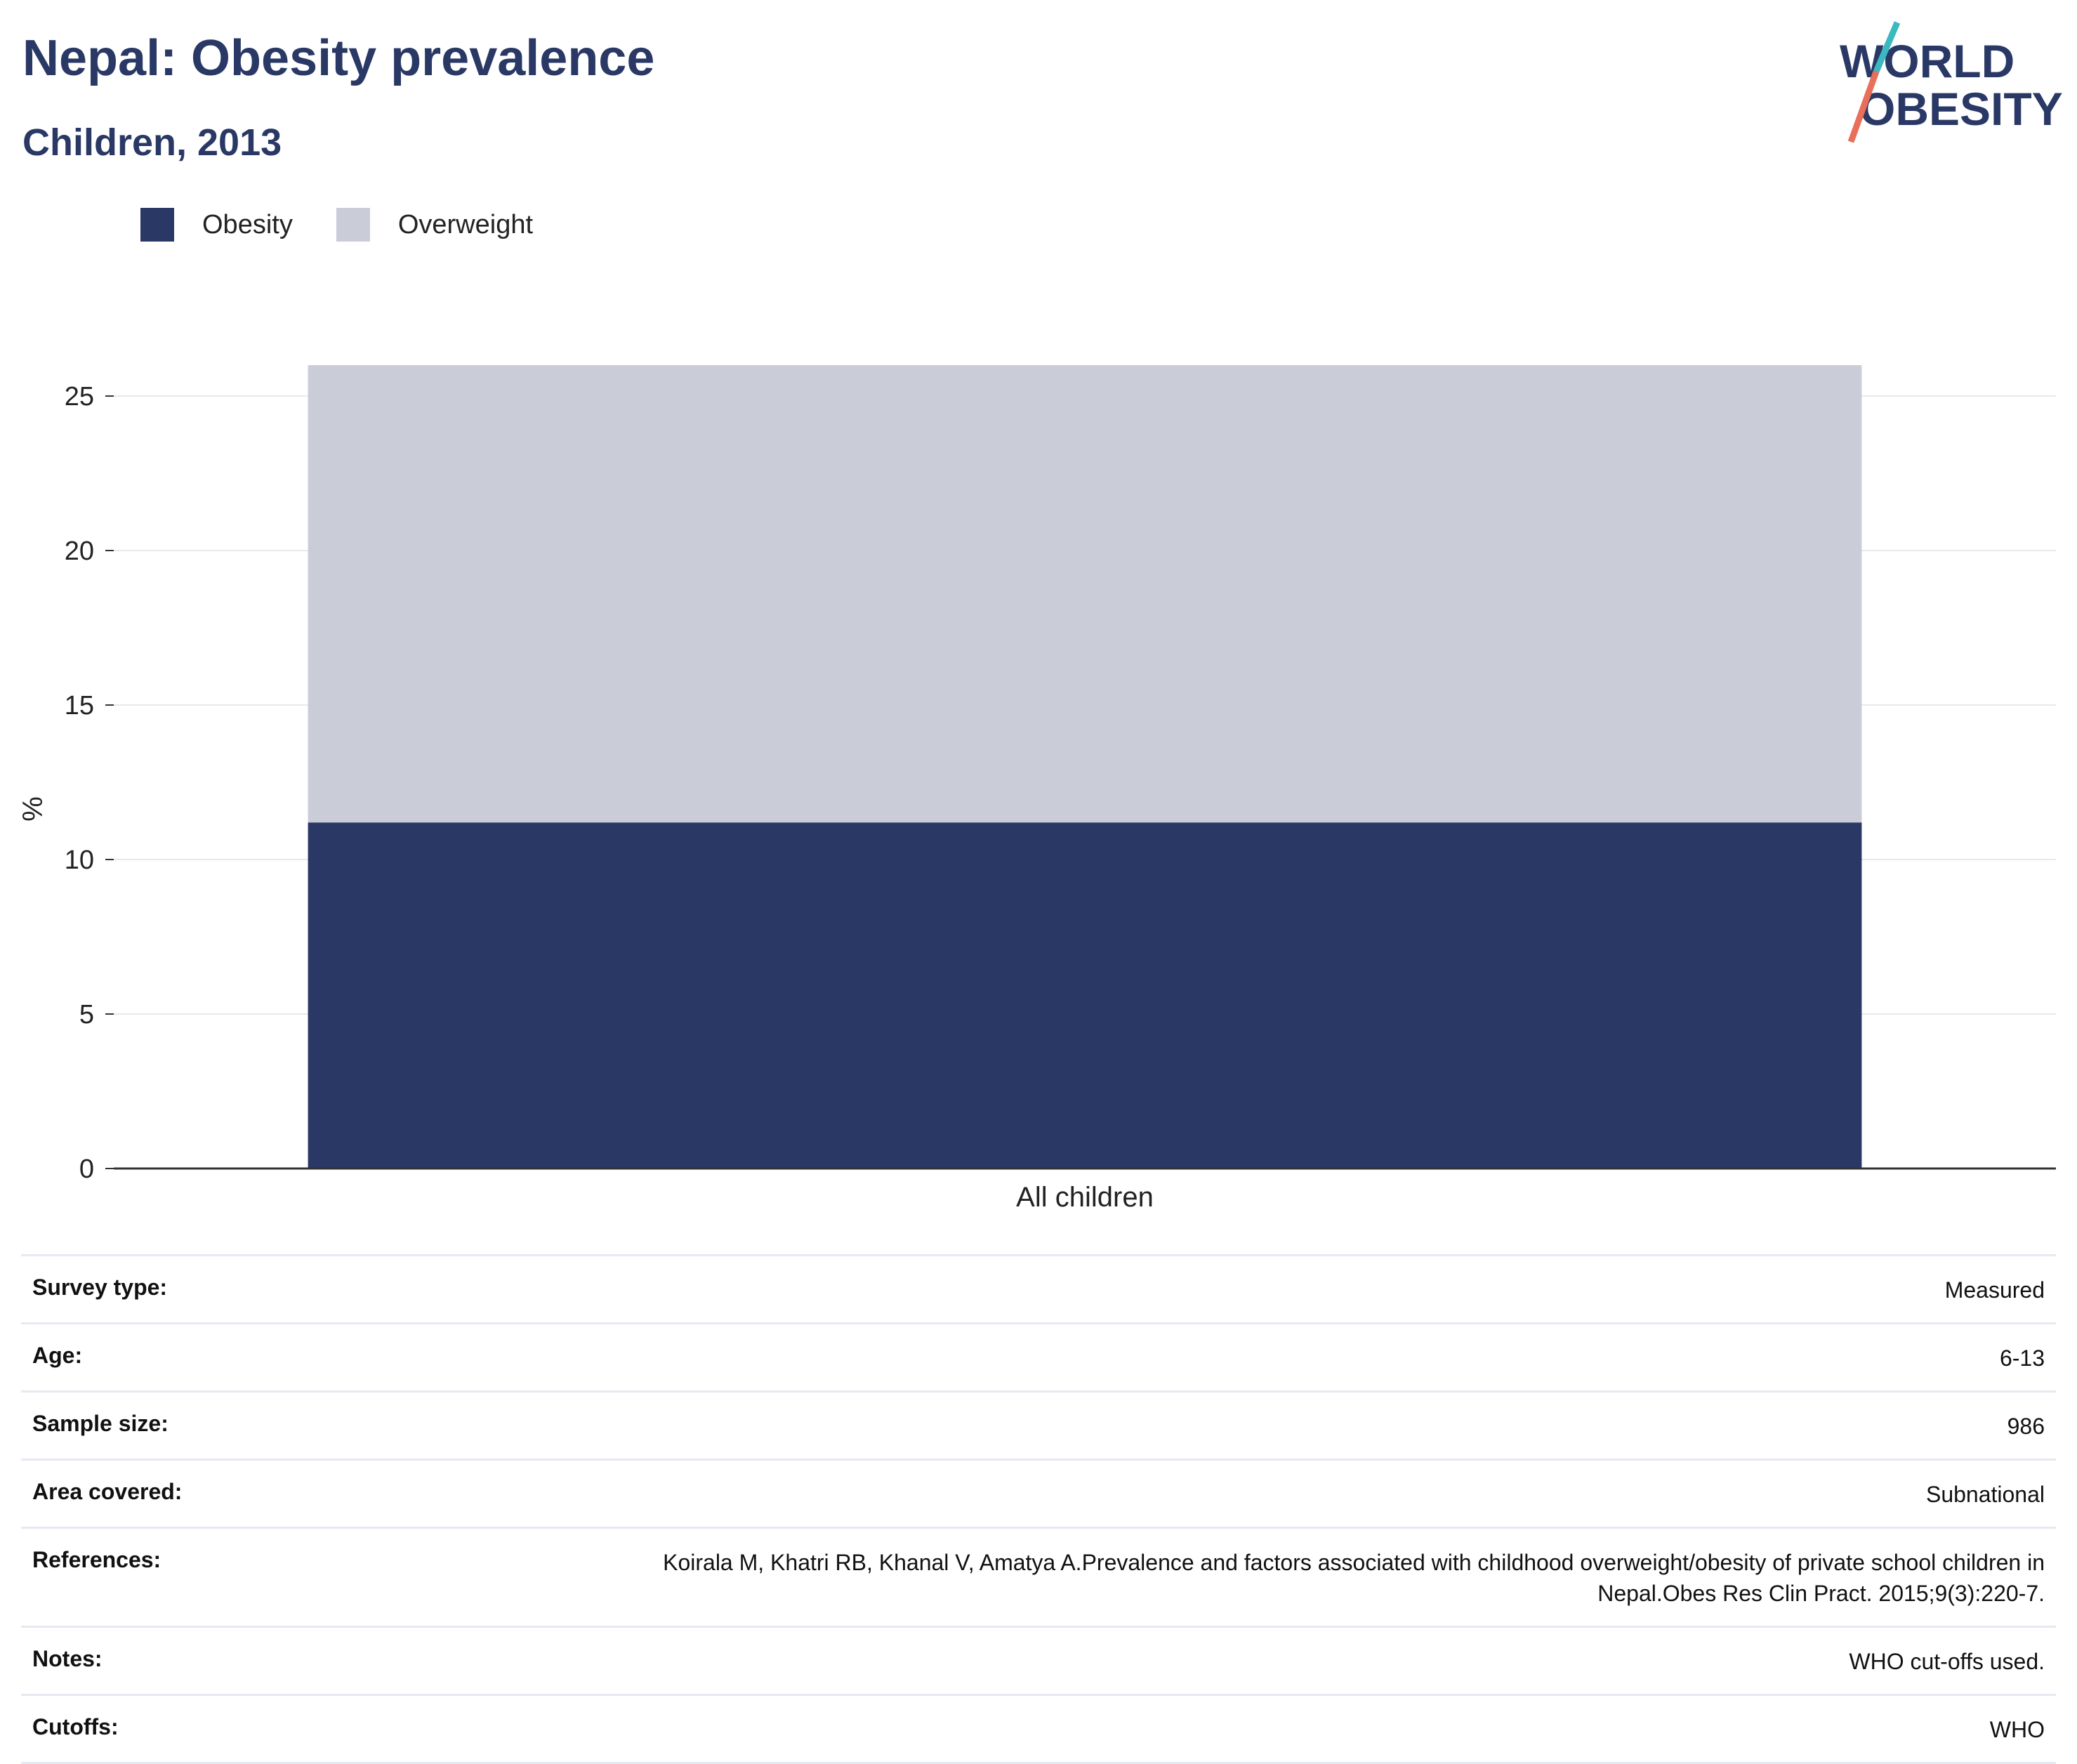 The image size is (2077, 1764). I want to click on info-row: Cutoffs: WHO, so click(1038, 1729).